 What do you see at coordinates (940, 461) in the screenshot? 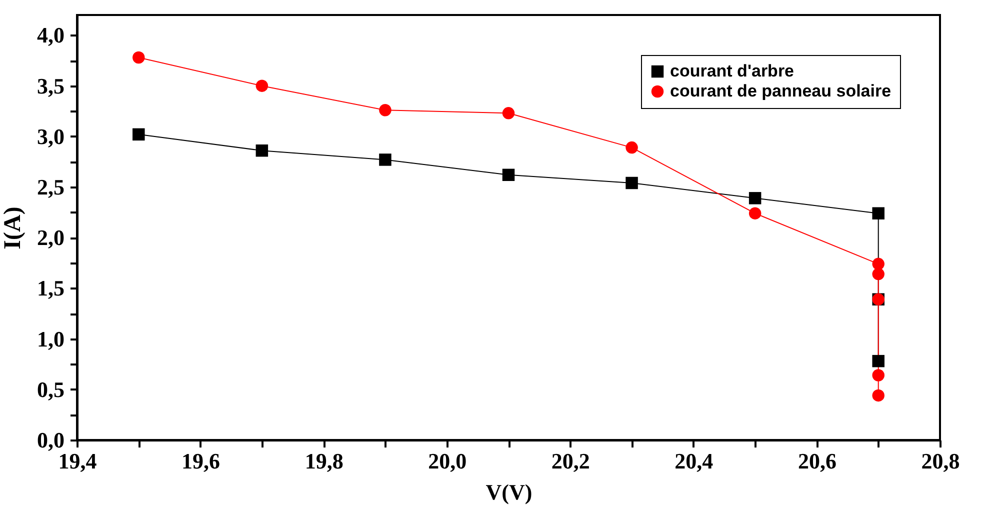
I see `x-tick-label: 20,8` at bounding box center [940, 461].